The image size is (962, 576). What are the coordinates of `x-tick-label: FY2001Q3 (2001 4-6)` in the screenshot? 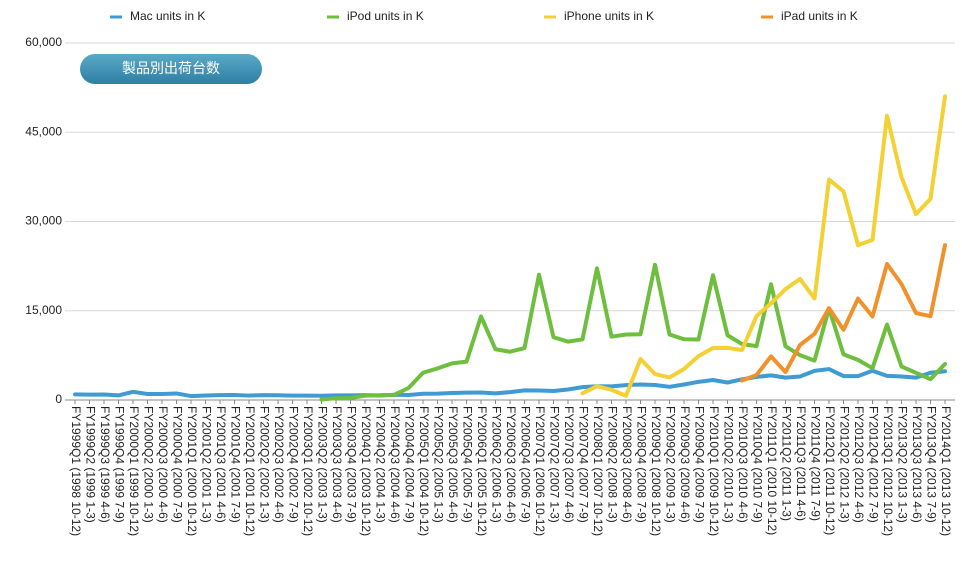 It's located at (221, 464).